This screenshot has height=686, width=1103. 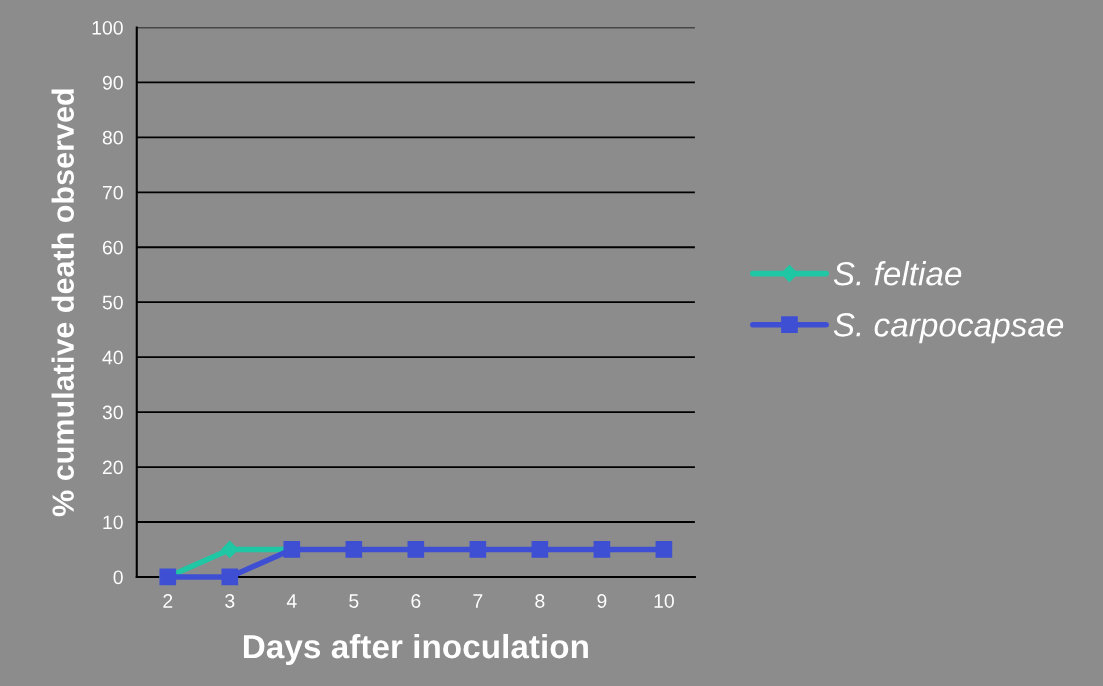 What do you see at coordinates (112, 412) in the screenshot?
I see `y-tick-label: 30` at bounding box center [112, 412].